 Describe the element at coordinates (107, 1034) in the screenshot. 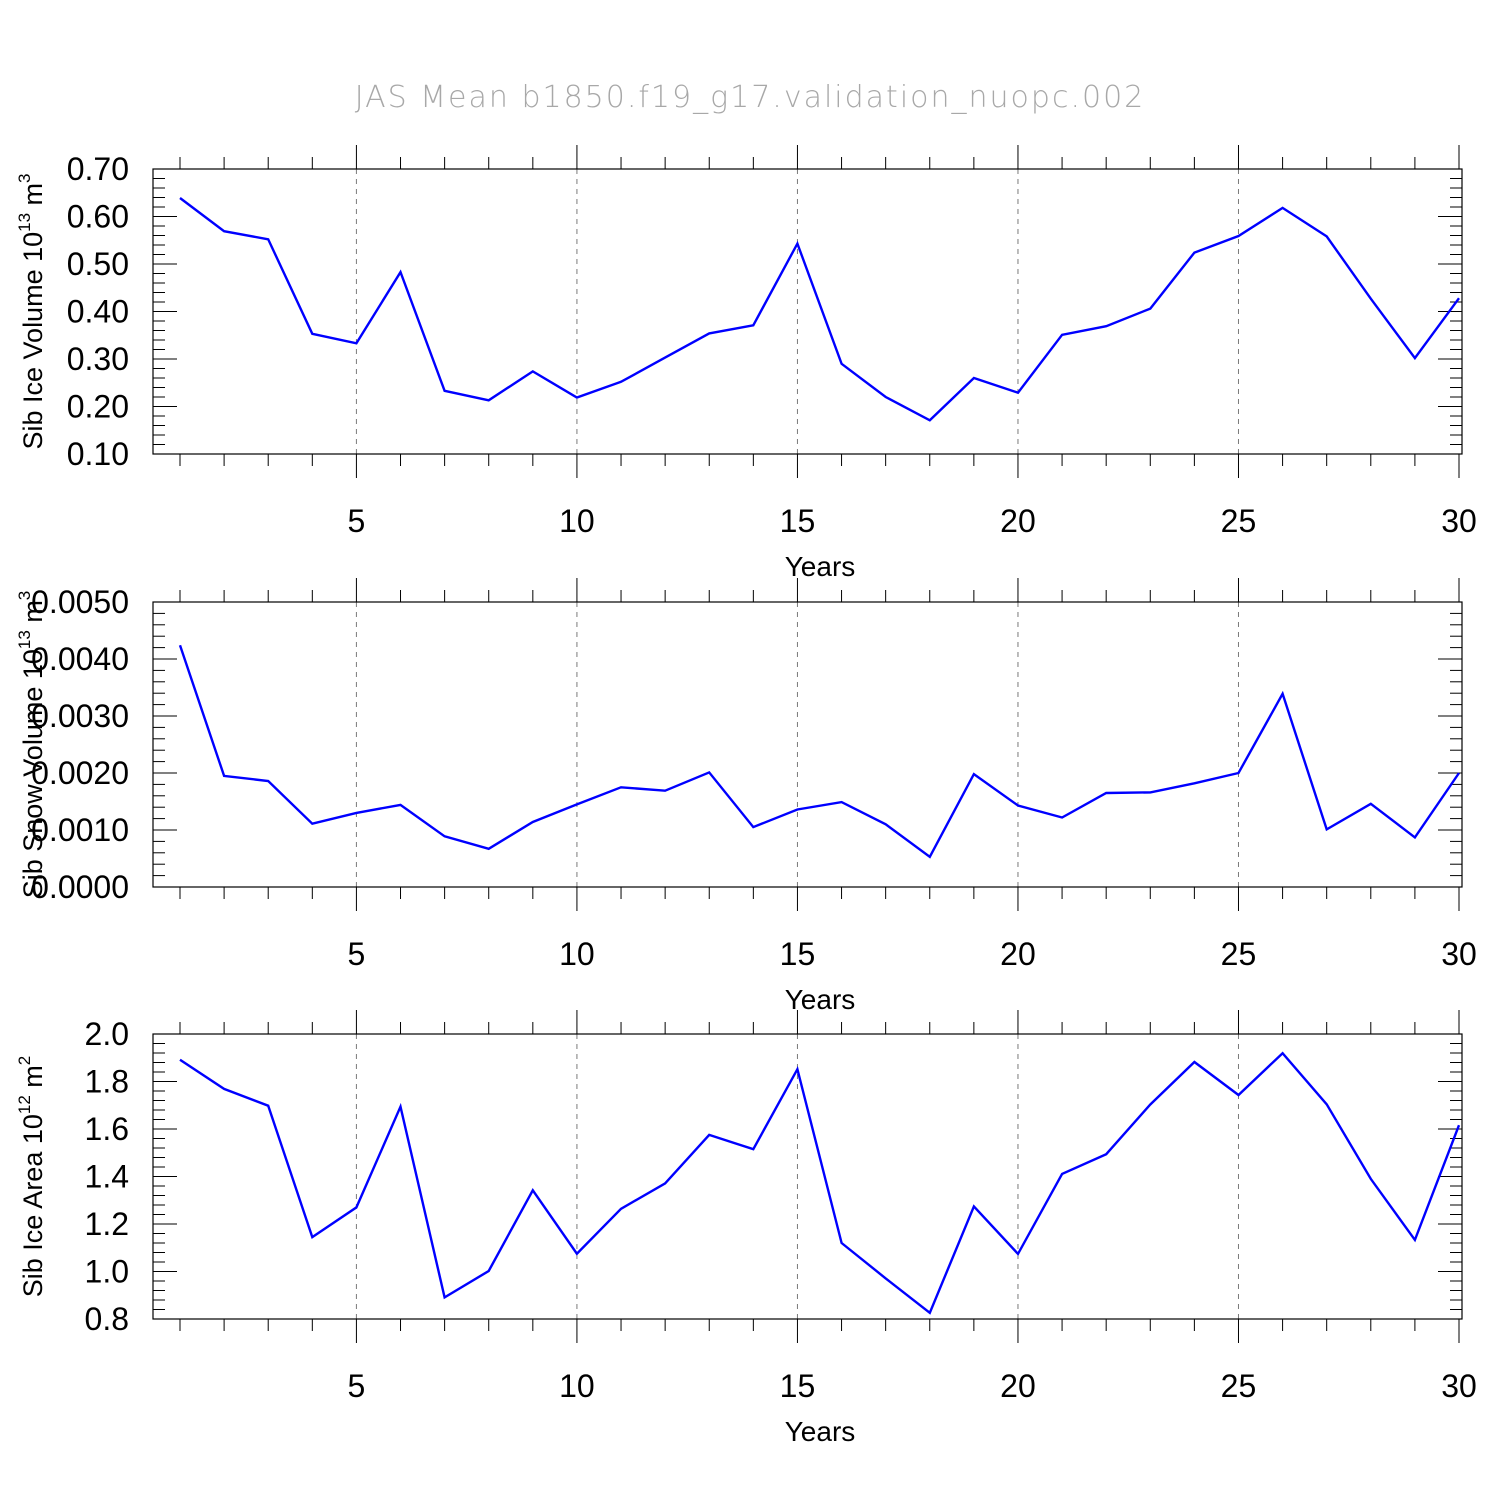

I see `y-tick-label: 2.0` at that location.